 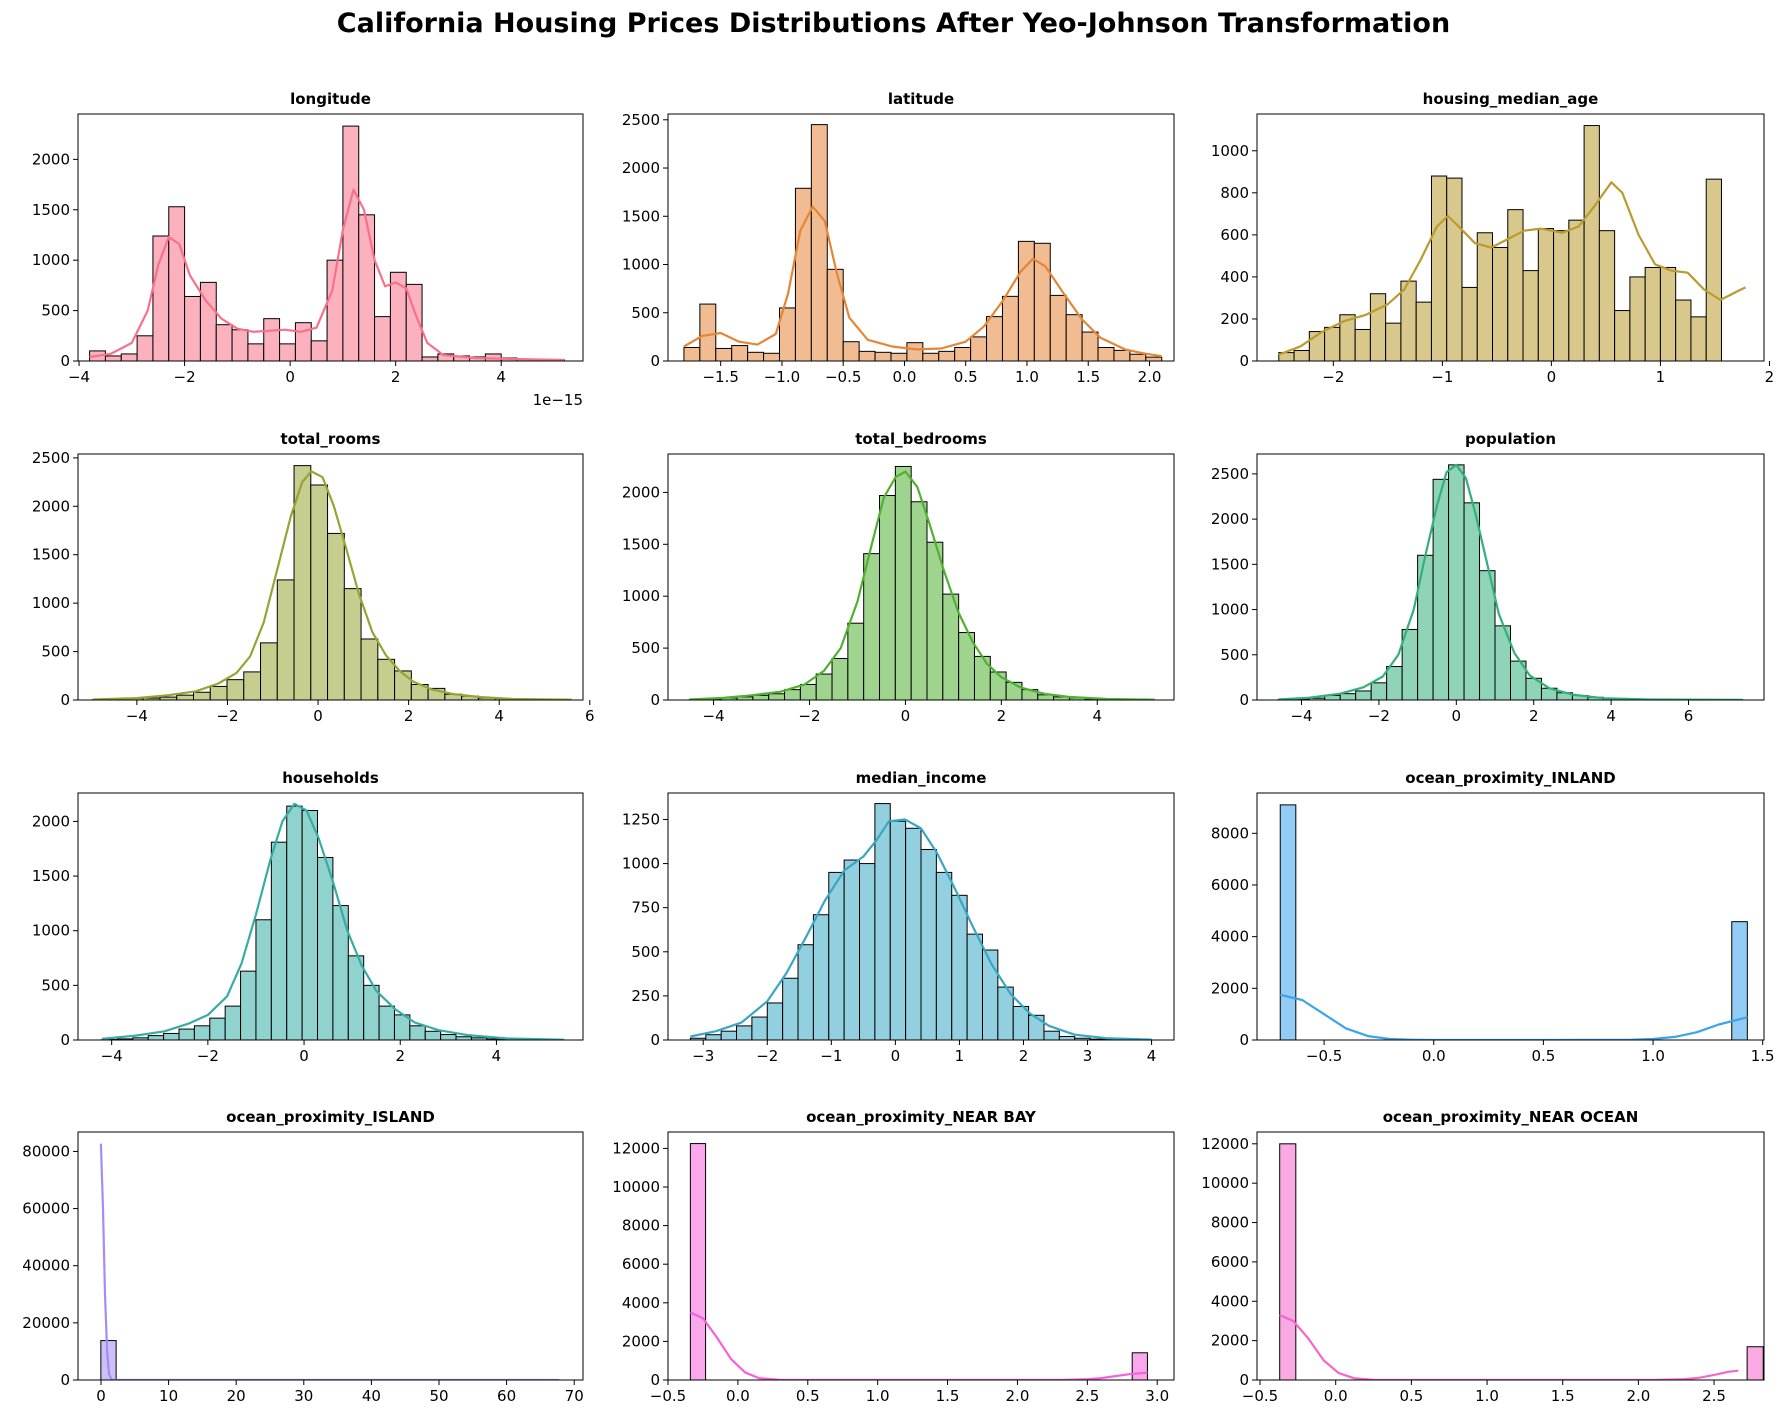 What do you see at coordinates (137, 716) in the screenshot?
I see `x-tick-label: −4` at bounding box center [137, 716].